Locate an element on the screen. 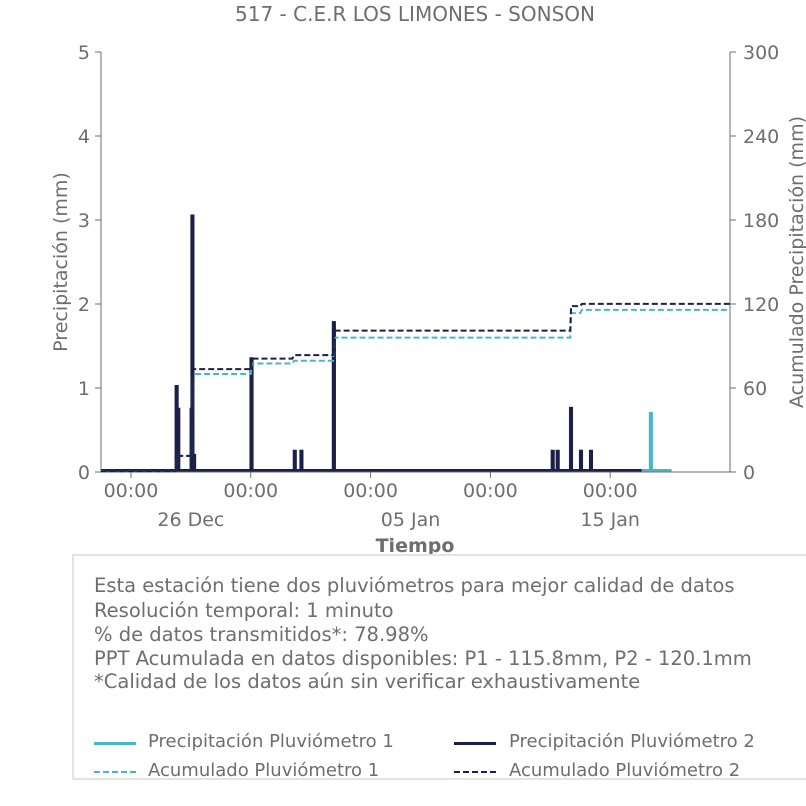 This screenshot has width=806, height=806. x-date-label: 26 Dec is located at coordinates (190, 520).